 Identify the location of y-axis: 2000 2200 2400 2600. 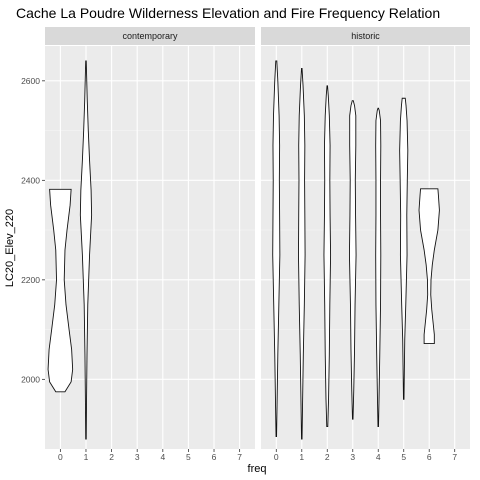
(33, 230).